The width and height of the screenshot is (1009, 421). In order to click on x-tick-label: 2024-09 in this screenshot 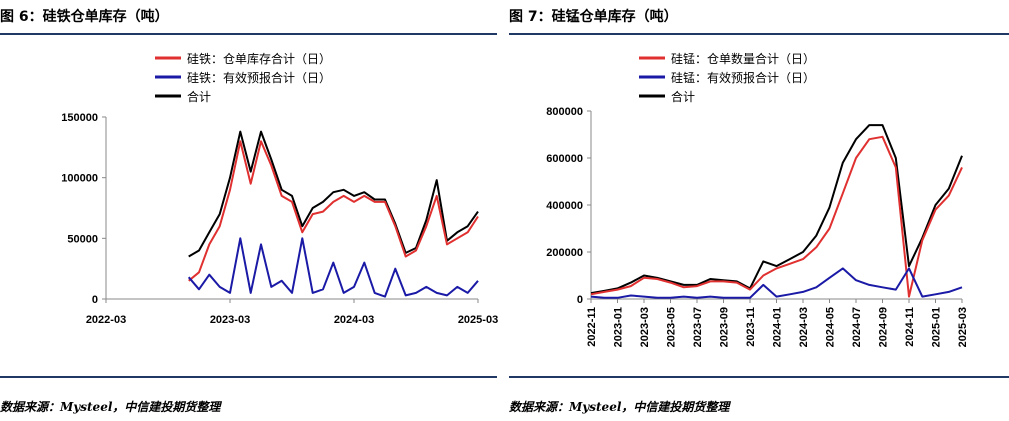, I will do `click(884, 327)`.